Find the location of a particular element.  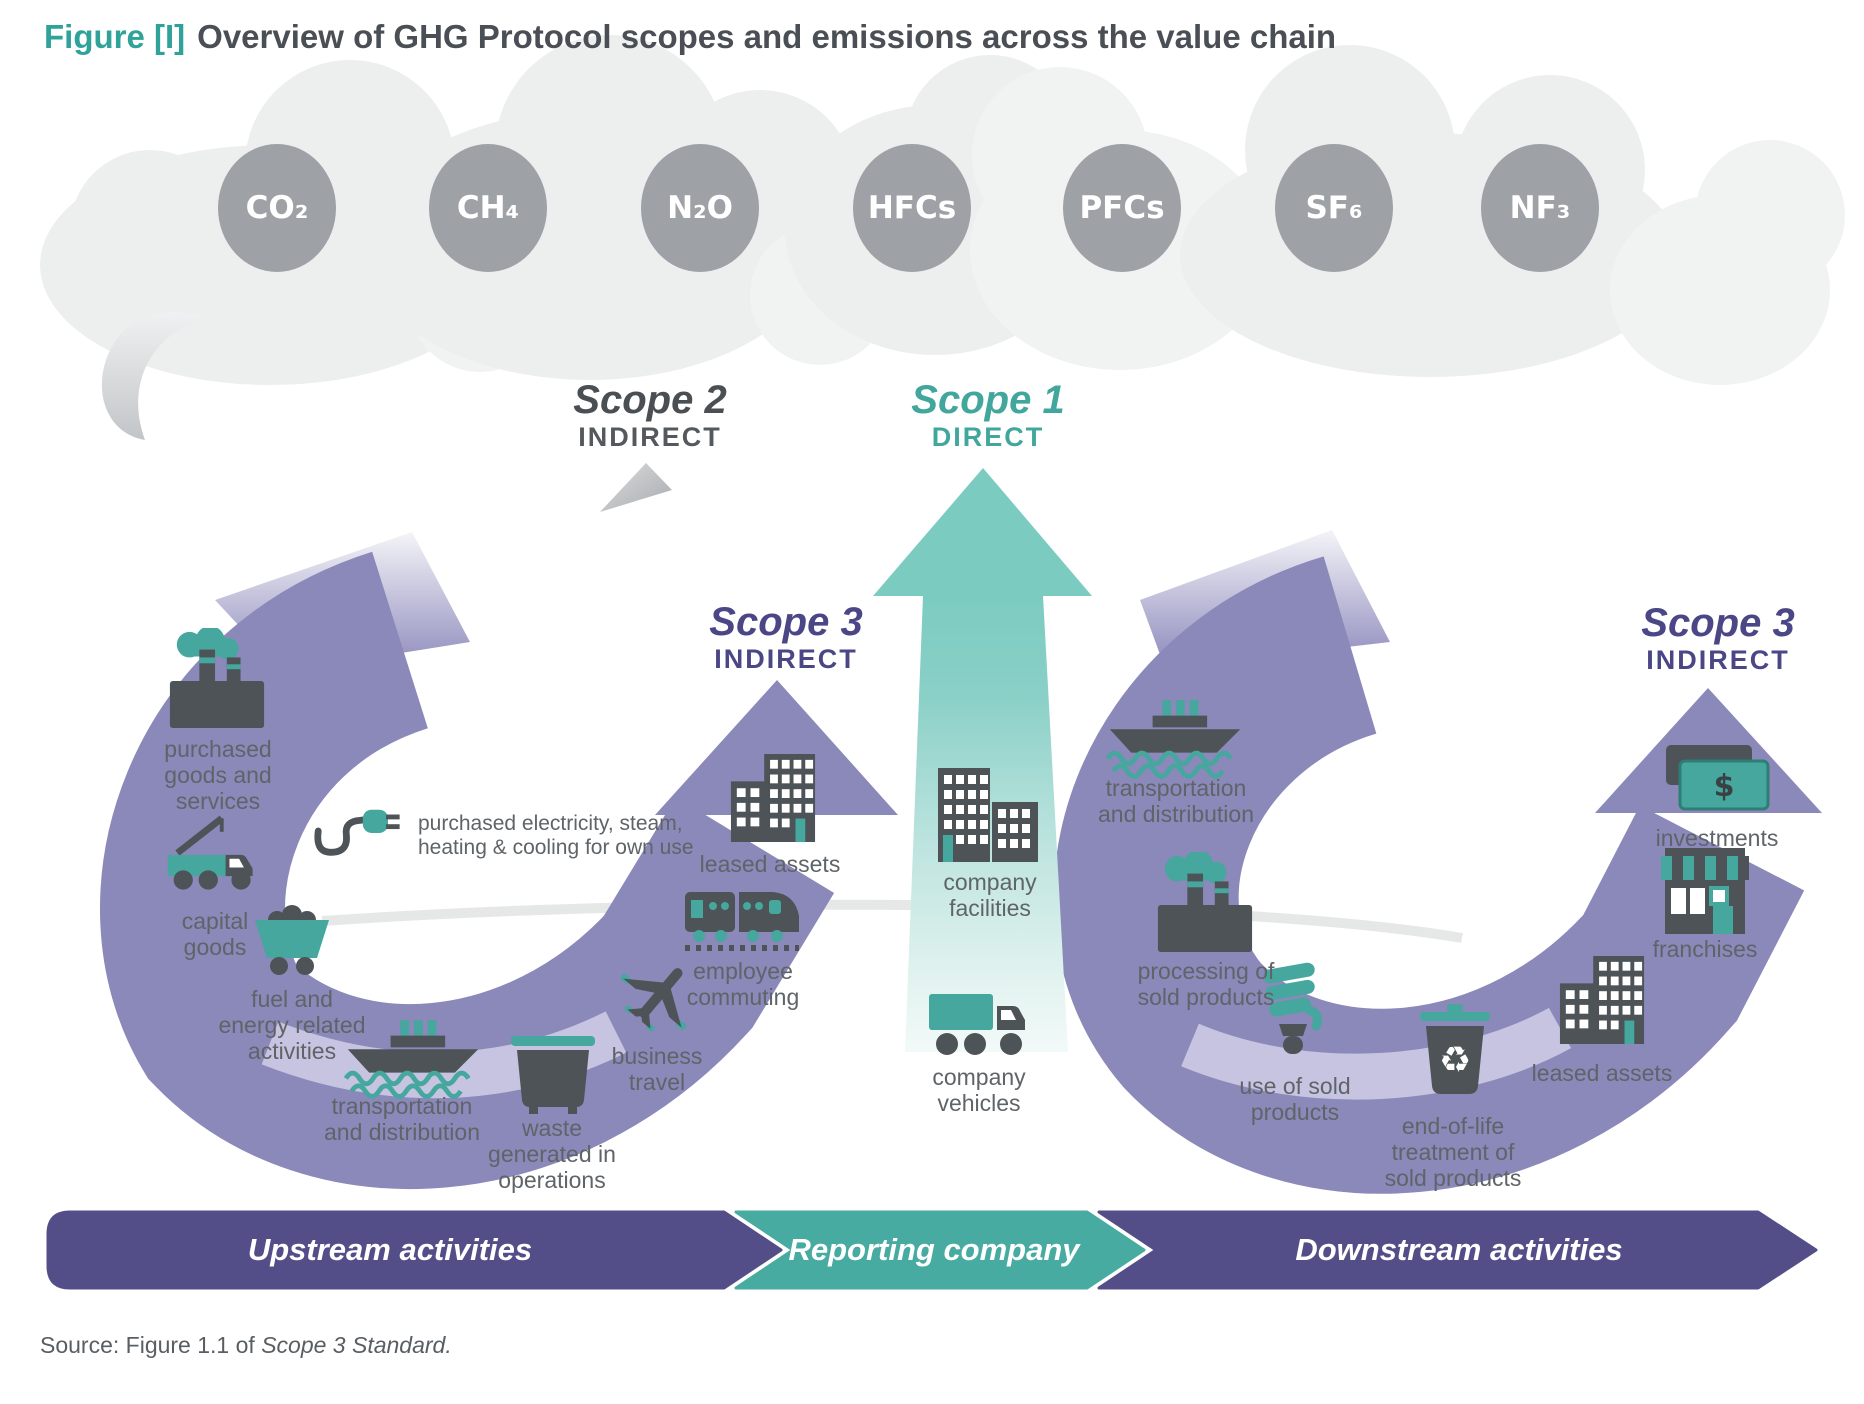

category-label-waste: waste generated in operations is located at coordinates (552, 1154).